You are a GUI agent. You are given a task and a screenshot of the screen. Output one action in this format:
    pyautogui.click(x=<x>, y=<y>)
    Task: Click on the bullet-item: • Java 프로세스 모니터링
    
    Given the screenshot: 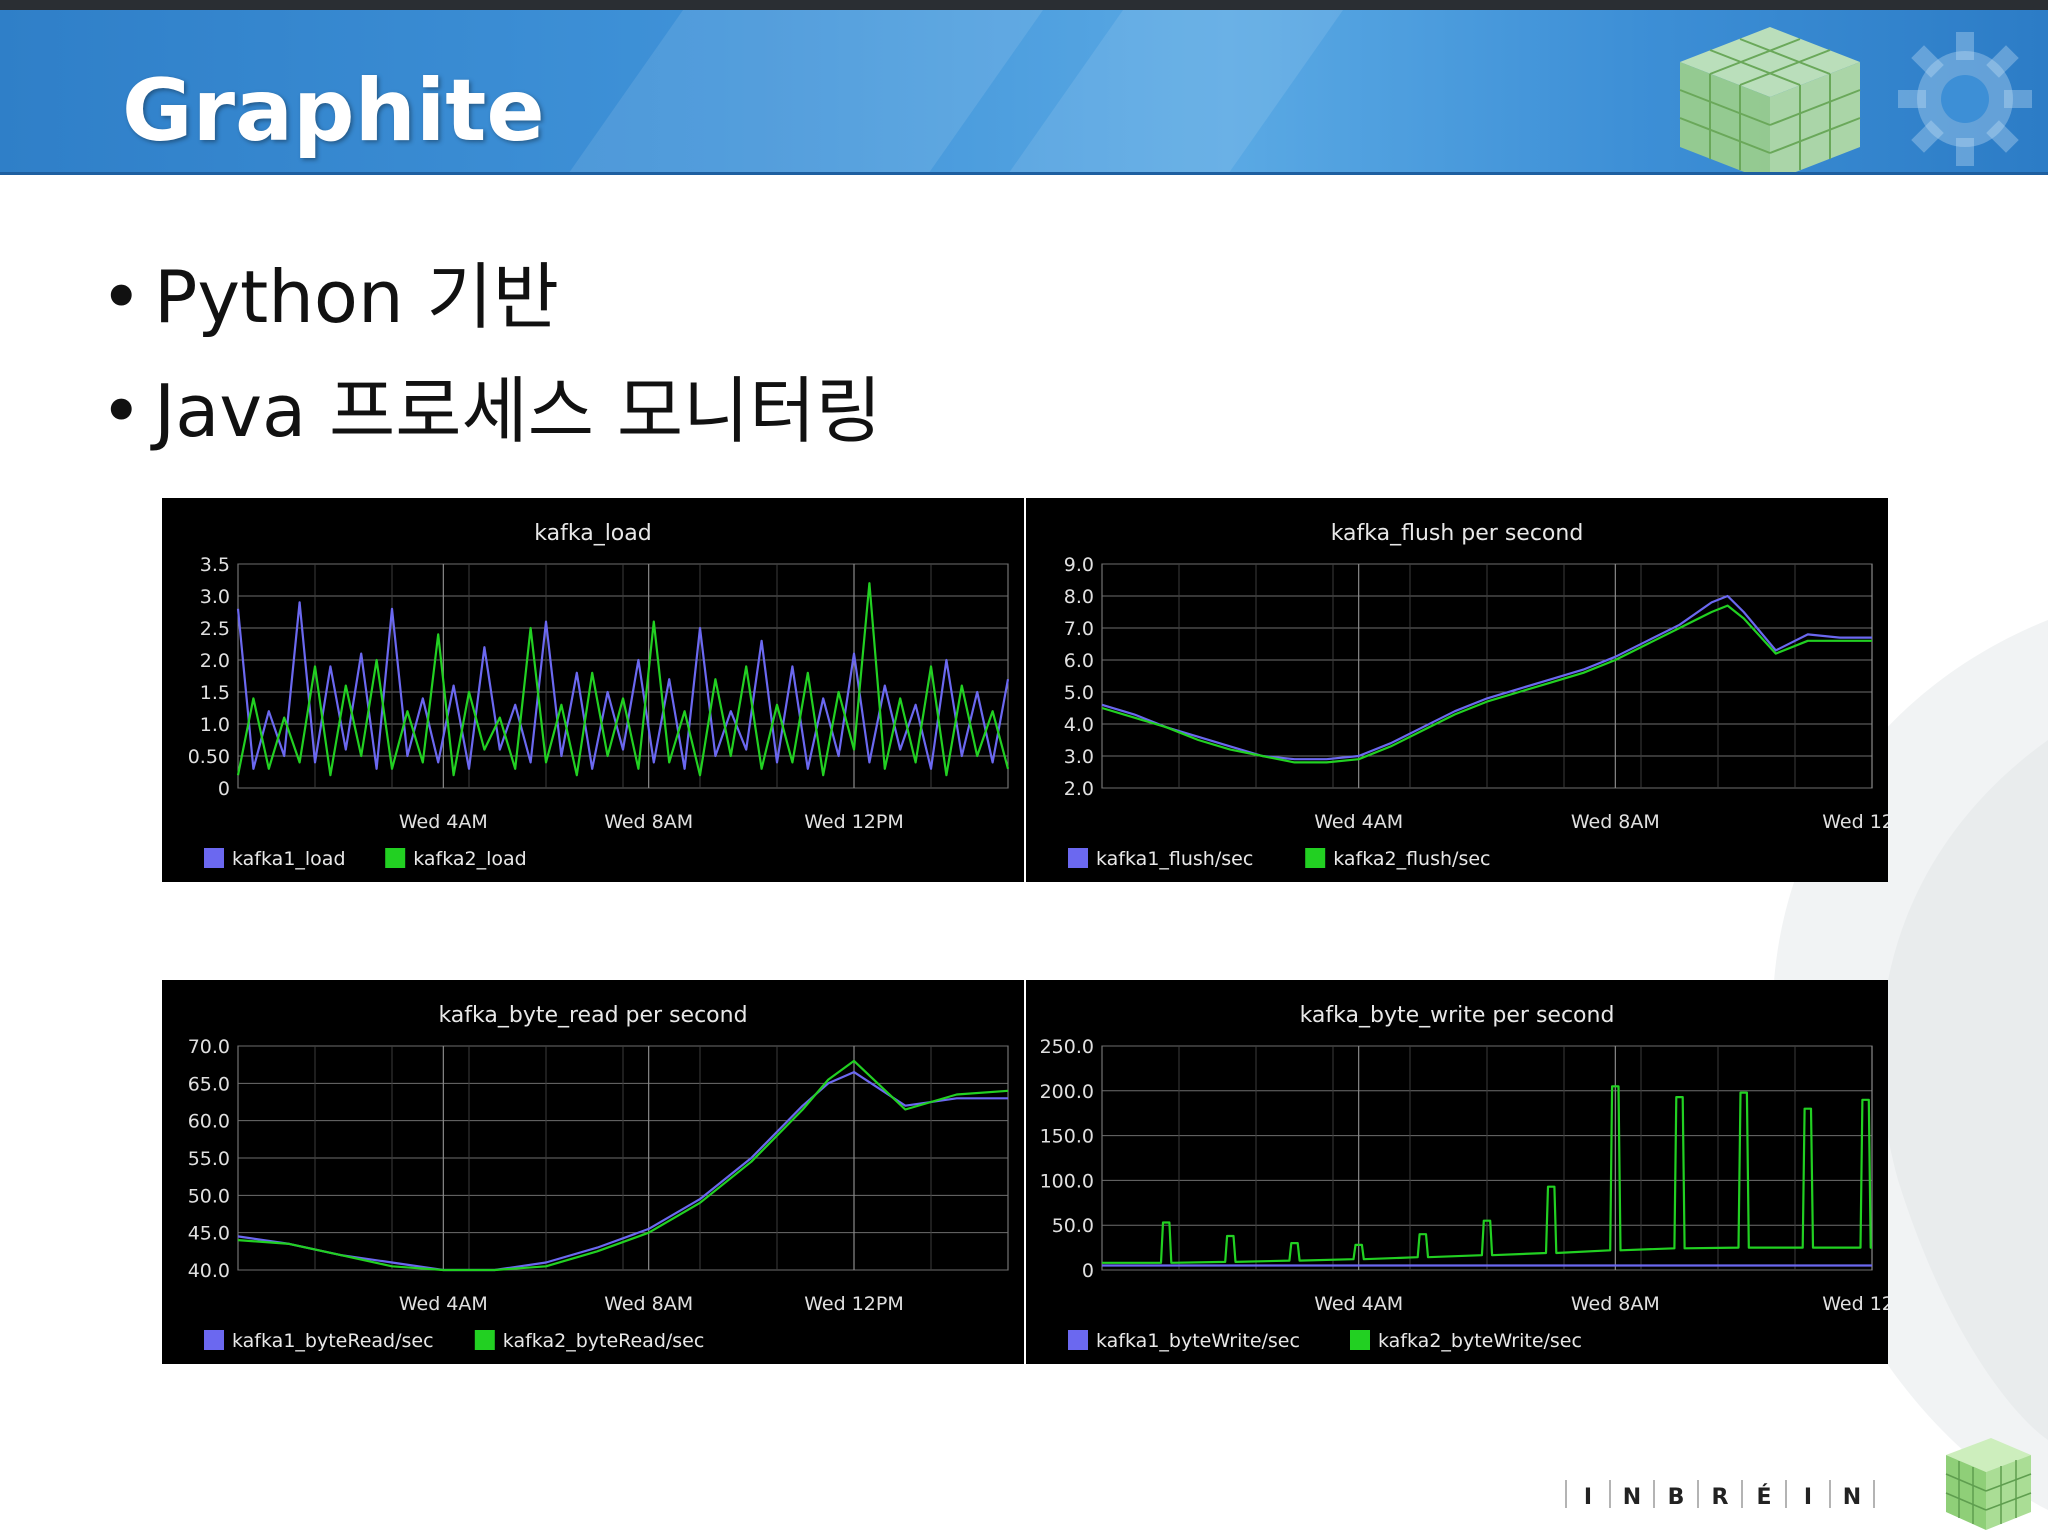 What is the action you would take?
    pyautogui.click(x=491, y=411)
    